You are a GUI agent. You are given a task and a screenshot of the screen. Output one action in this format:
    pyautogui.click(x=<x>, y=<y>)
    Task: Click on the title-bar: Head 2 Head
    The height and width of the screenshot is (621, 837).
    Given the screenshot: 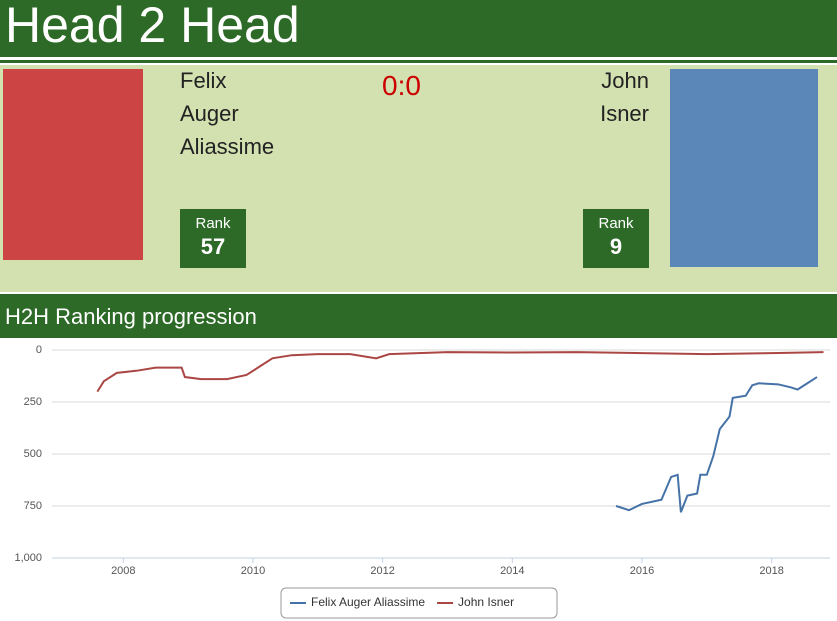 What is the action you would take?
    pyautogui.click(x=418, y=28)
    